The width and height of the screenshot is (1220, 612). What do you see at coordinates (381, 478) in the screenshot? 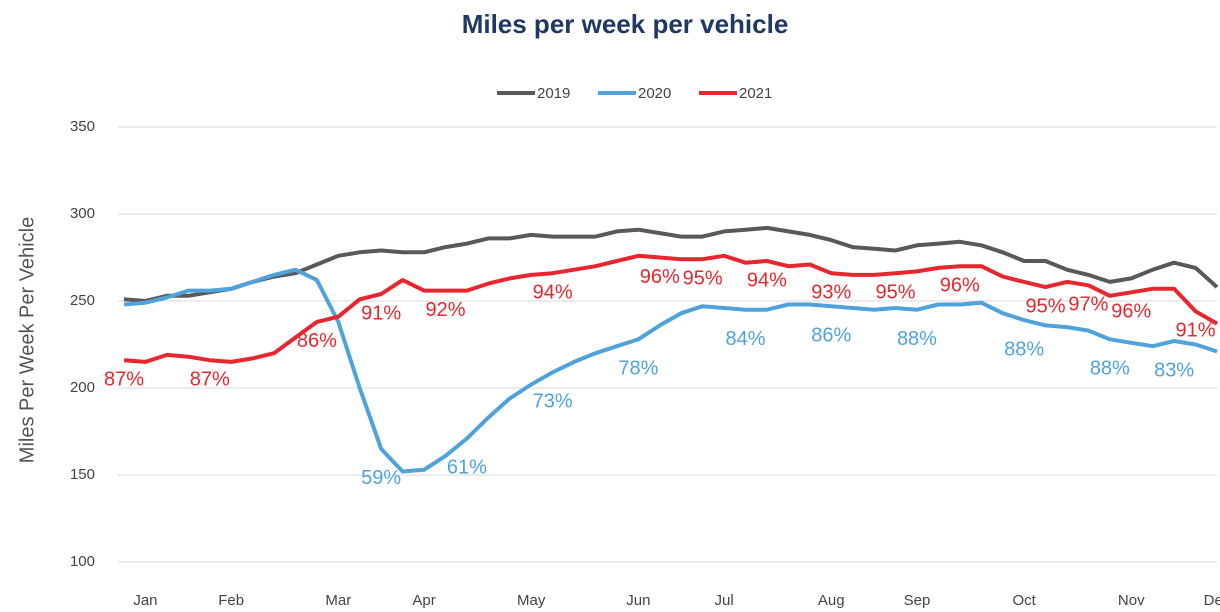
I see `data-label: 59%` at bounding box center [381, 478].